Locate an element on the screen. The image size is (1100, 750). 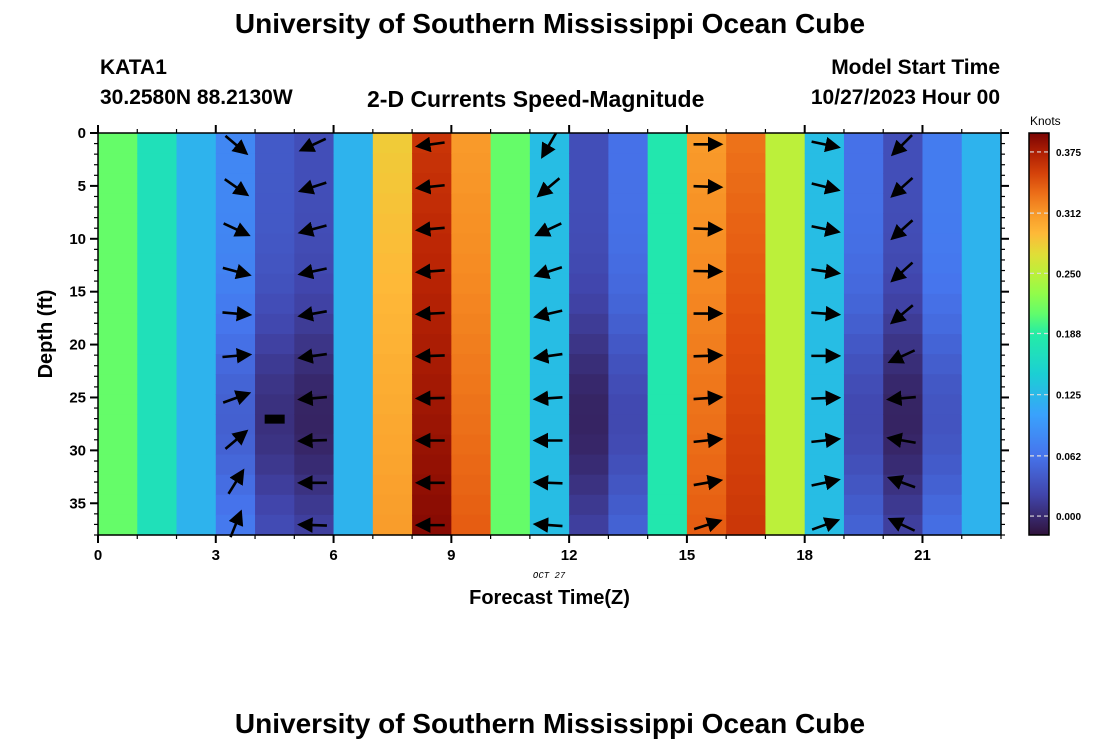
chart-title: 2-D Currents Speed-Magnitude is located at coordinates (536, 99).